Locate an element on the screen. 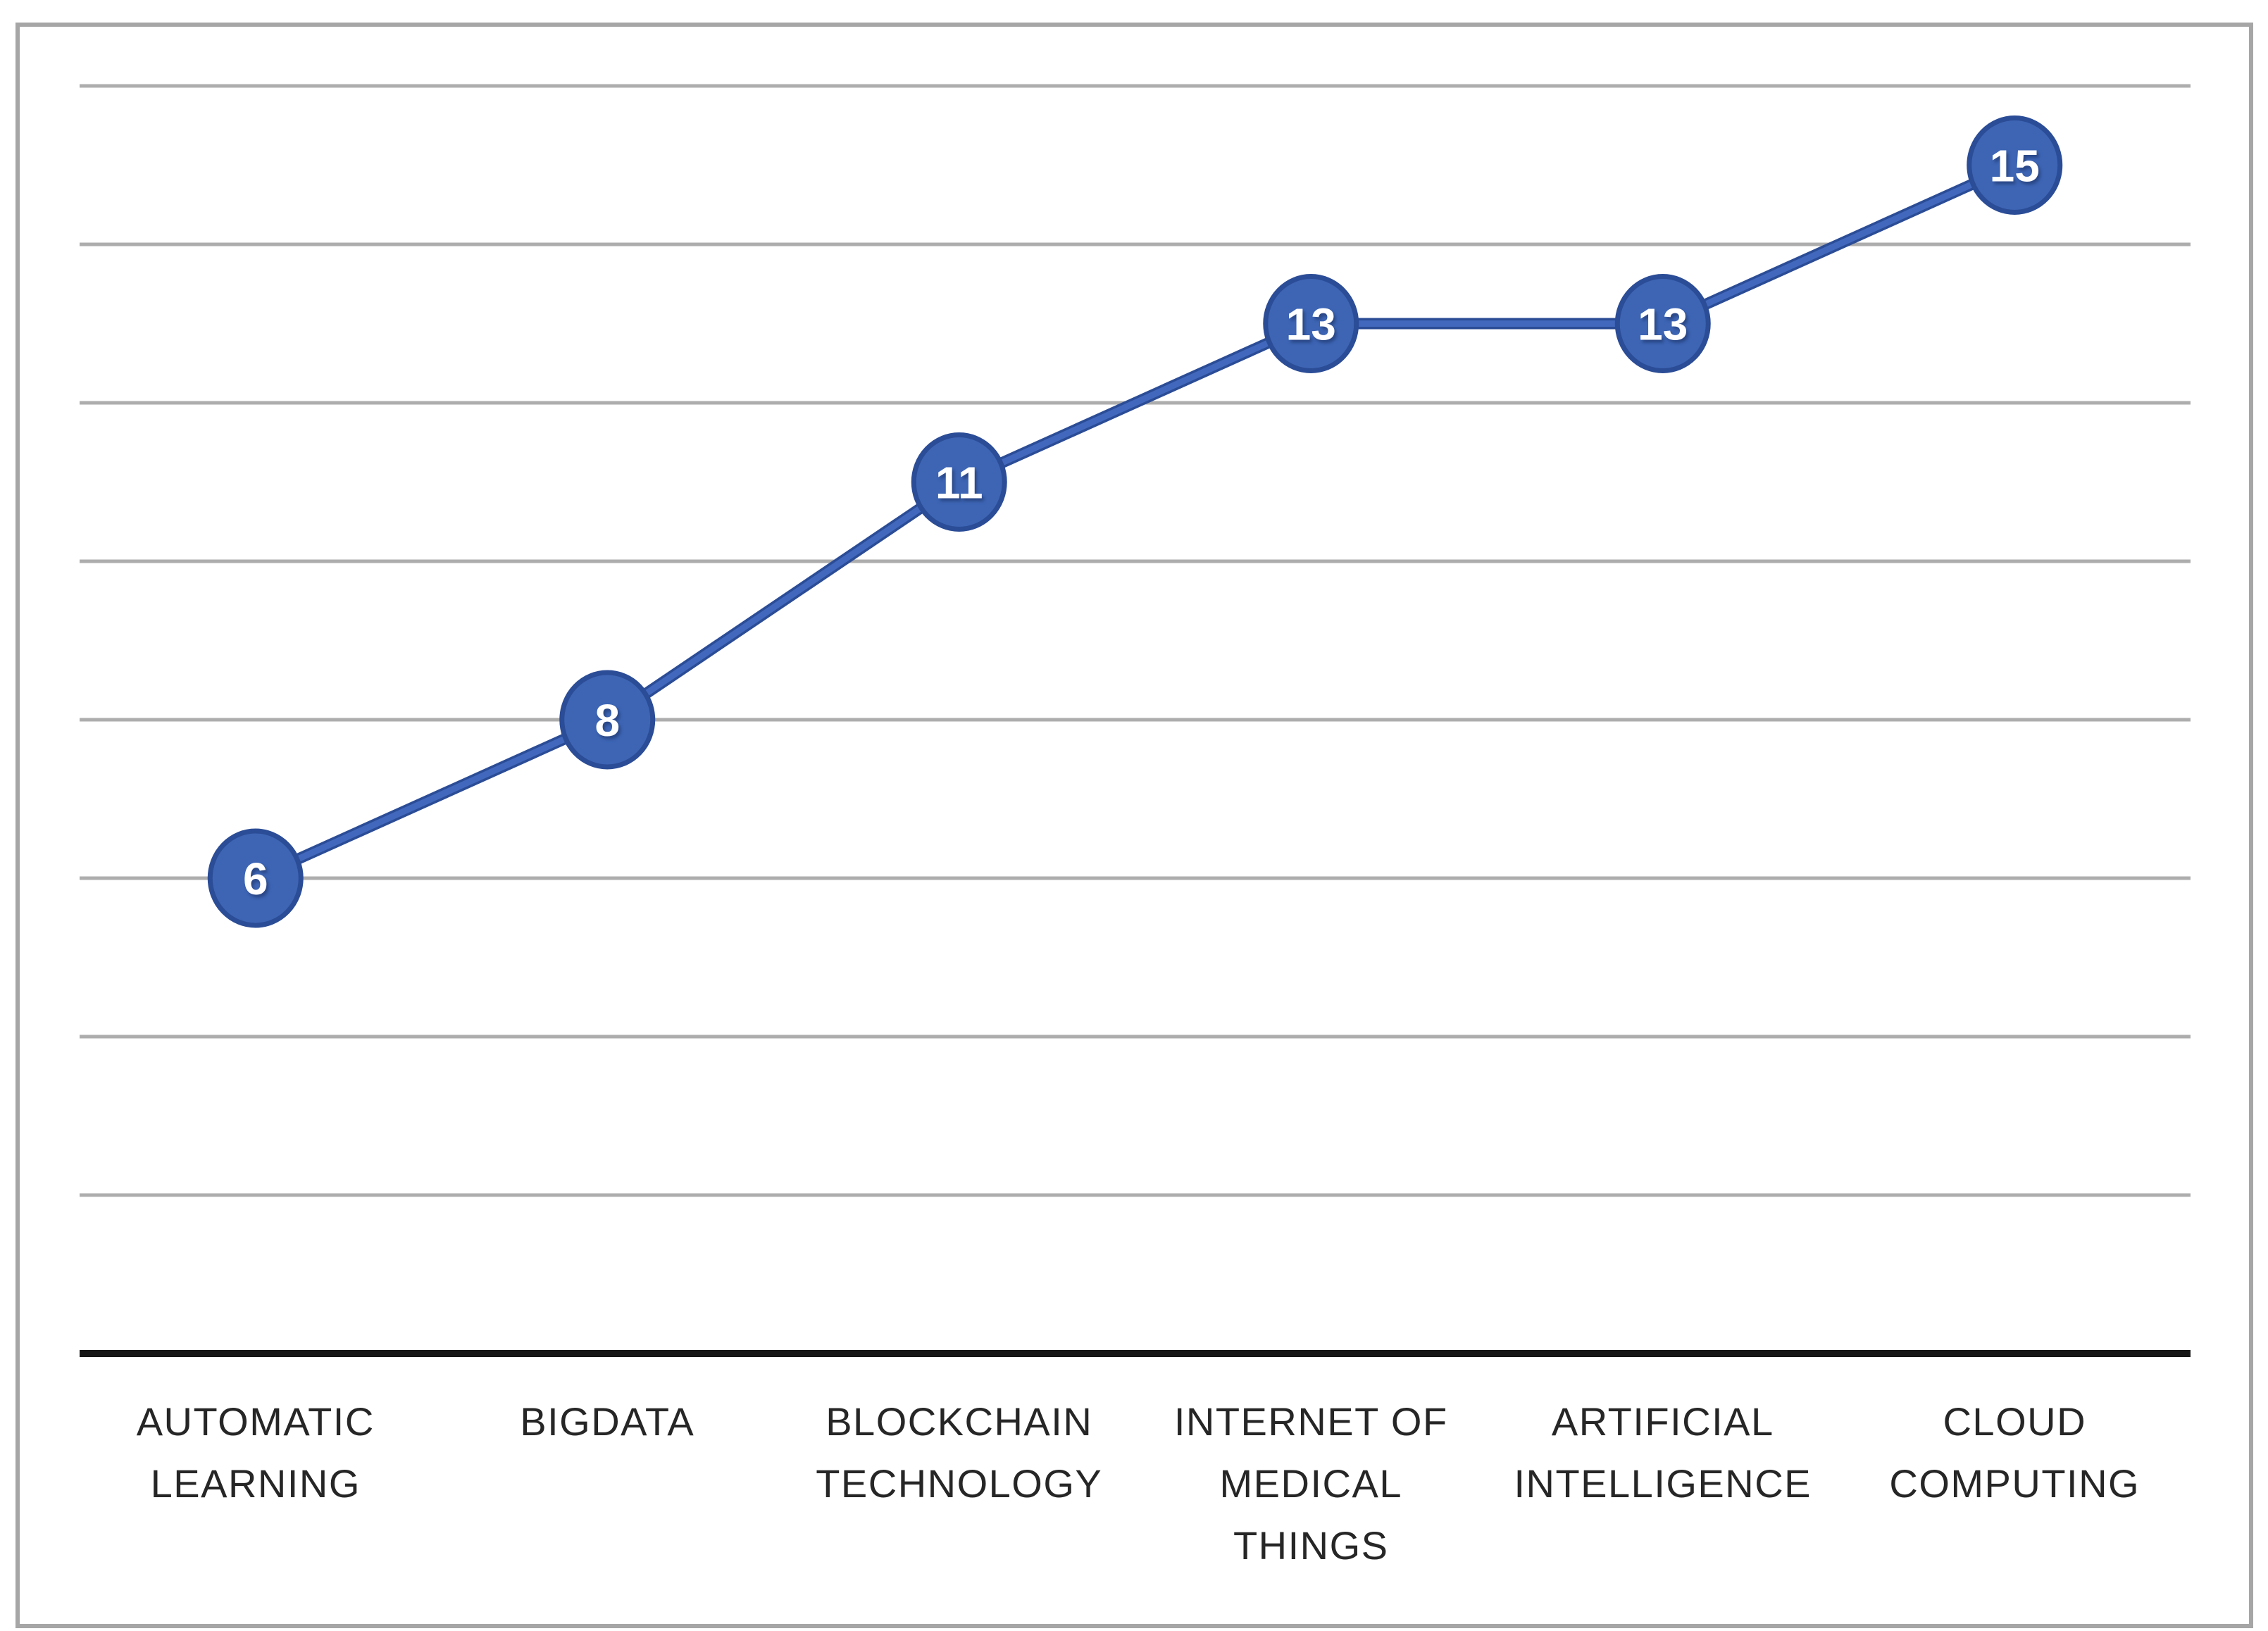 This screenshot has width=2268, height=1631. data-point-value-label: 8 is located at coordinates (607, 720).